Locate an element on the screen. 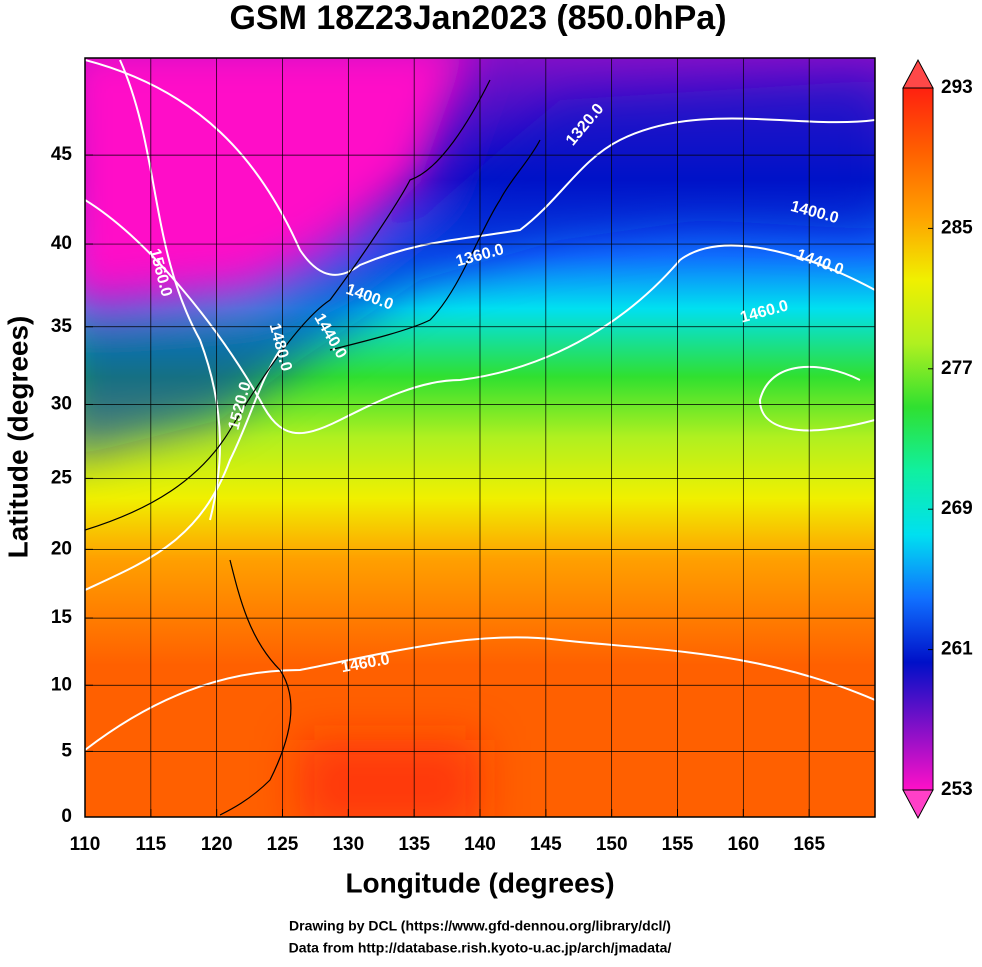 This screenshot has height=967, width=982. y-tick-label: 20 is located at coordinates (61, 548).